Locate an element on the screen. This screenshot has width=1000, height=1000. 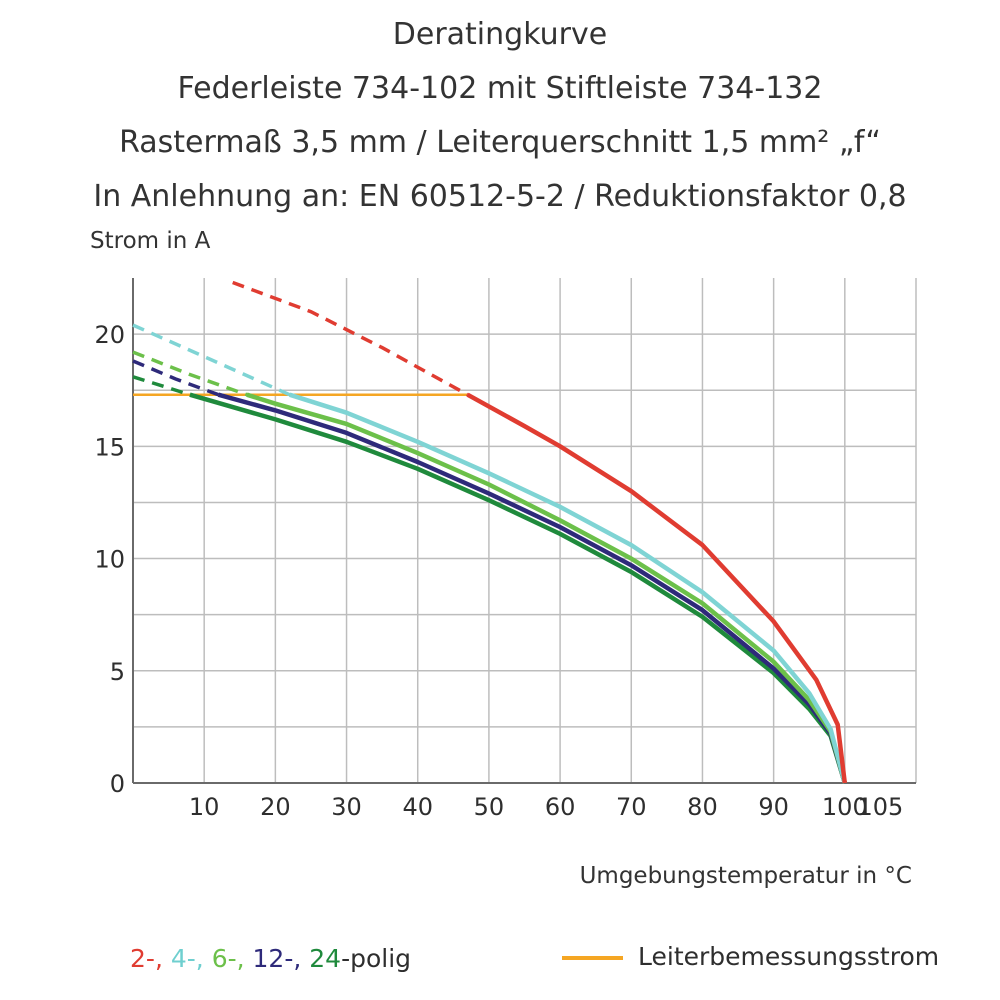
series-dashed-6-polig is located at coordinates (190, 373).